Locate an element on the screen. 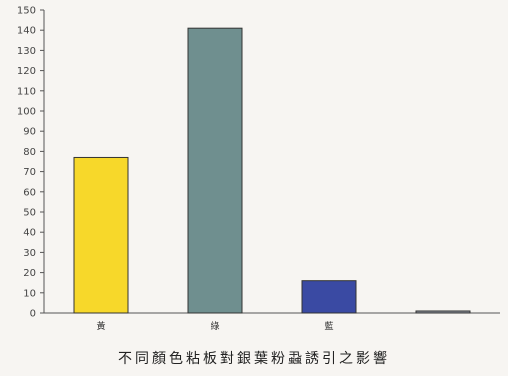  category-labels: 黃綠藍 is located at coordinates (214, 326).